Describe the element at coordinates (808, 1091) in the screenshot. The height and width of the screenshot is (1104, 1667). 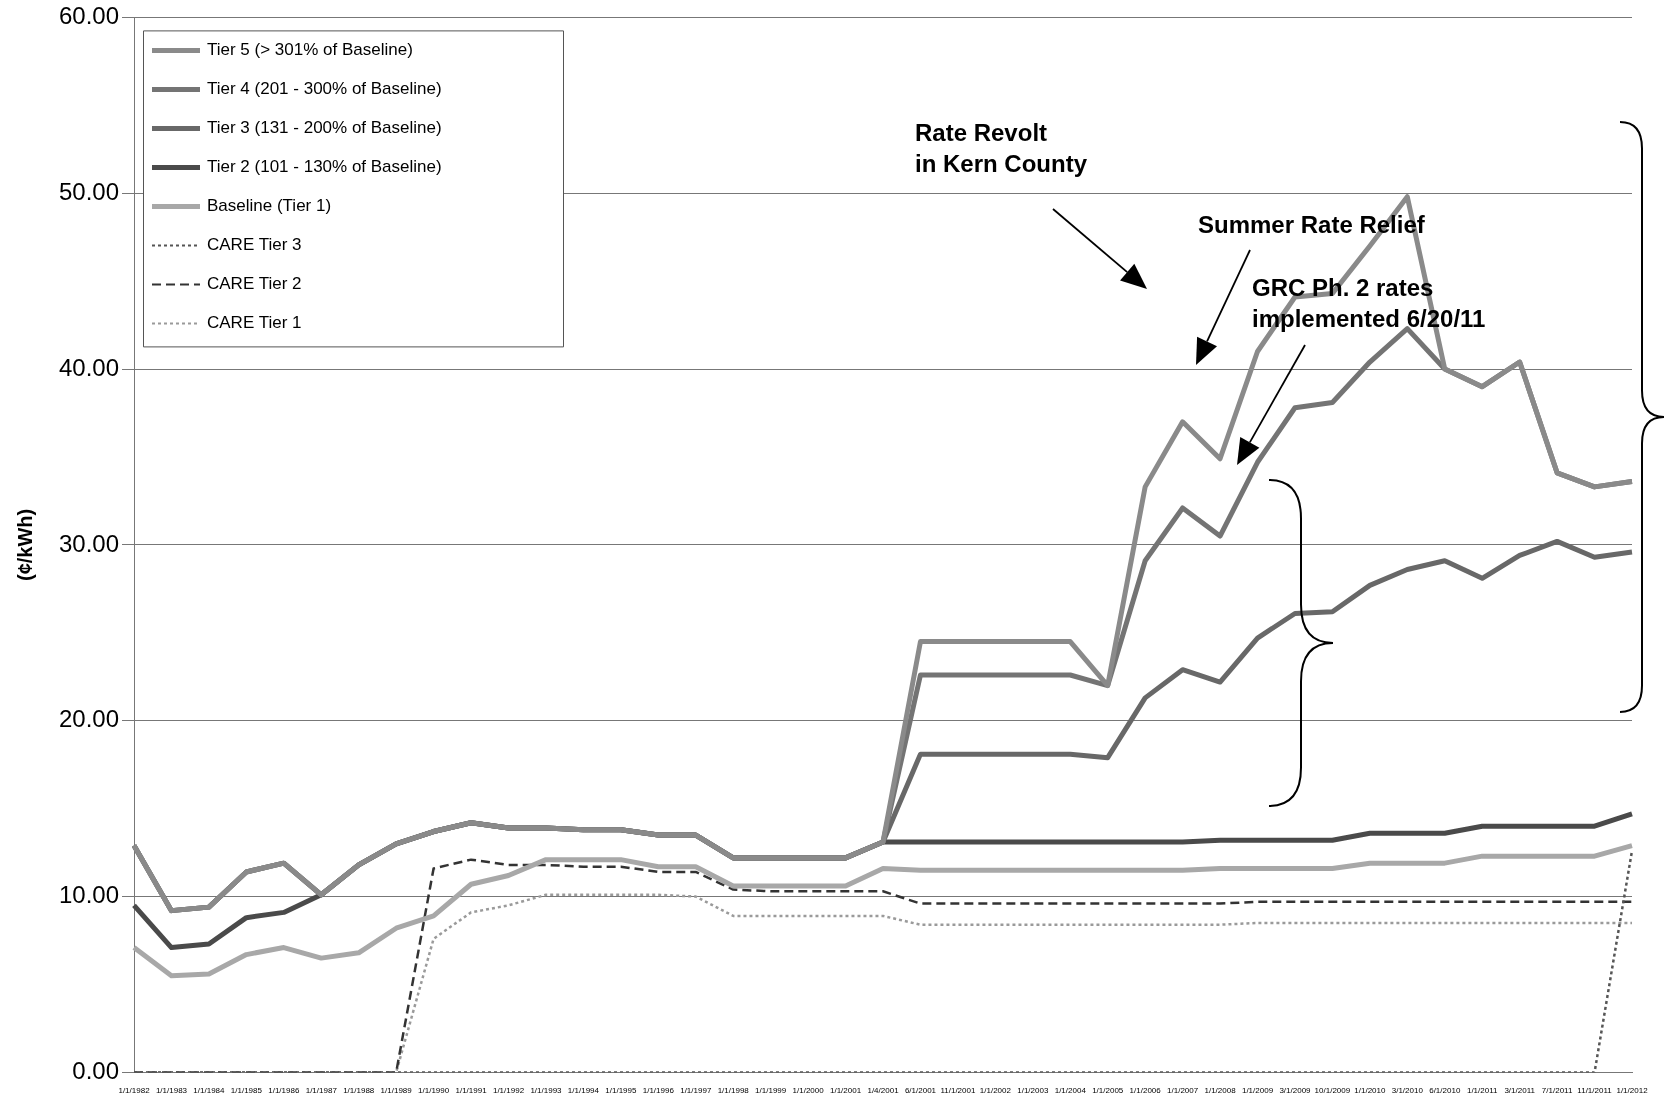
I see `x-tick-label: 1/1/2000` at that location.